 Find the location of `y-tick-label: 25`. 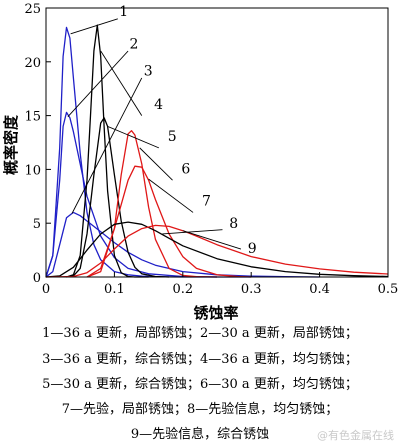

y-tick-label: 25 is located at coordinates (32, 9).